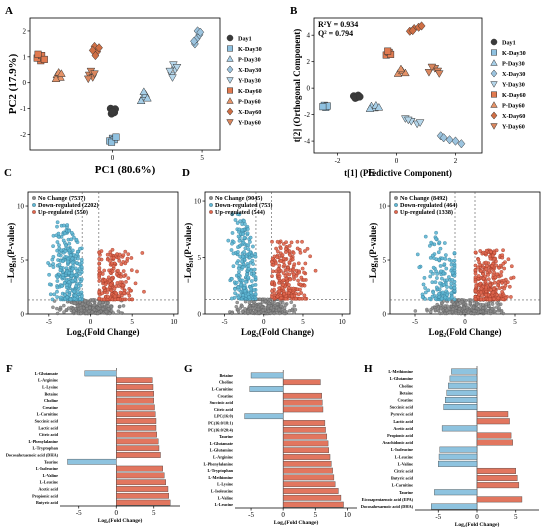  Describe the element at coordinates (49, 482) in the screenshot. I see `category-label: L-Leucine` at that location.